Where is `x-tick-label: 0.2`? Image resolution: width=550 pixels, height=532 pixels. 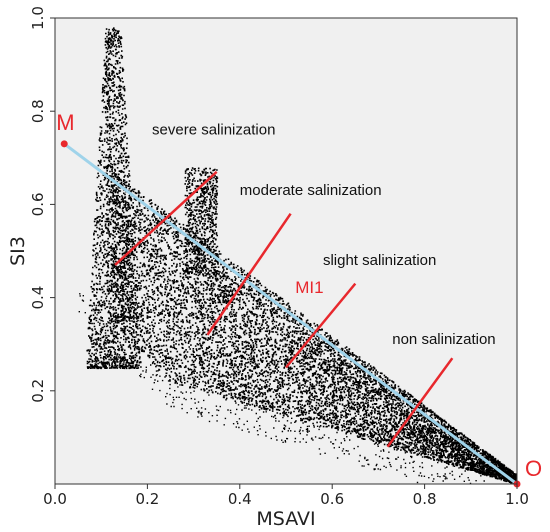
x-tick-label: 0.2 is located at coordinates (147, 499).